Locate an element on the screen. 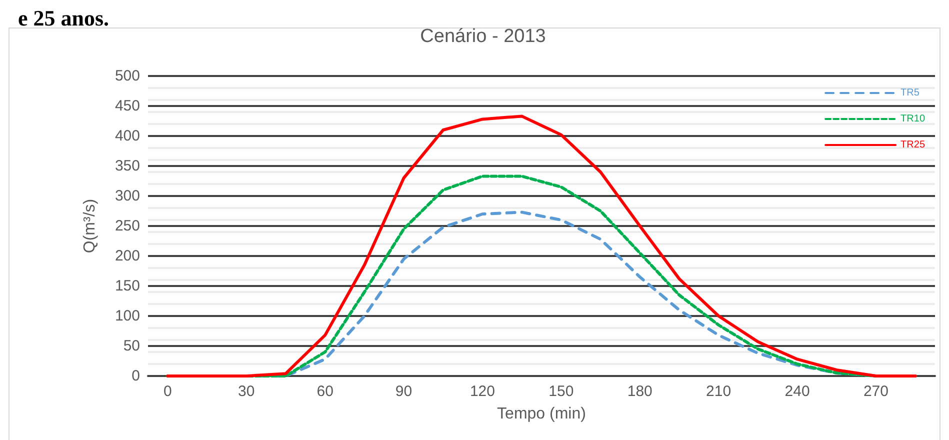 This screenshot has height=440, width=949. x-tick-label: 30 is located at coordinates (246, 391).